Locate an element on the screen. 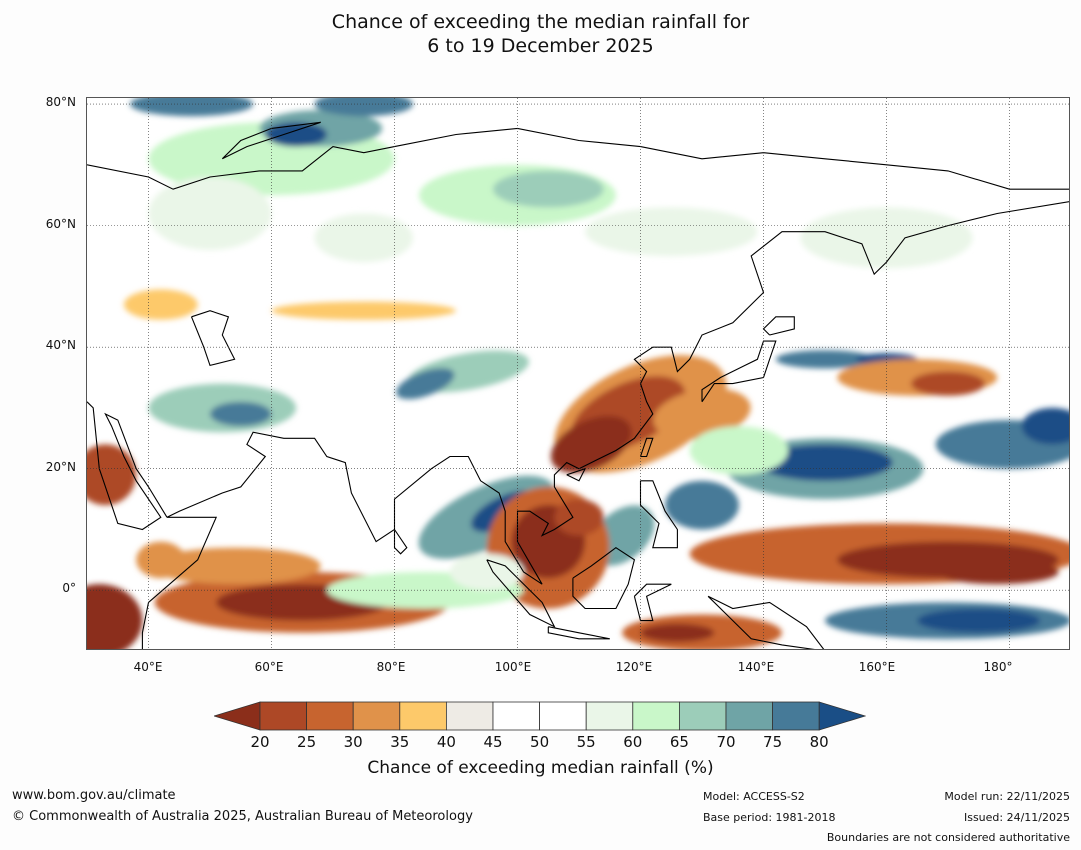  issued-date: Issued: 24/11/2025 is located at coordinates (1016, 817).